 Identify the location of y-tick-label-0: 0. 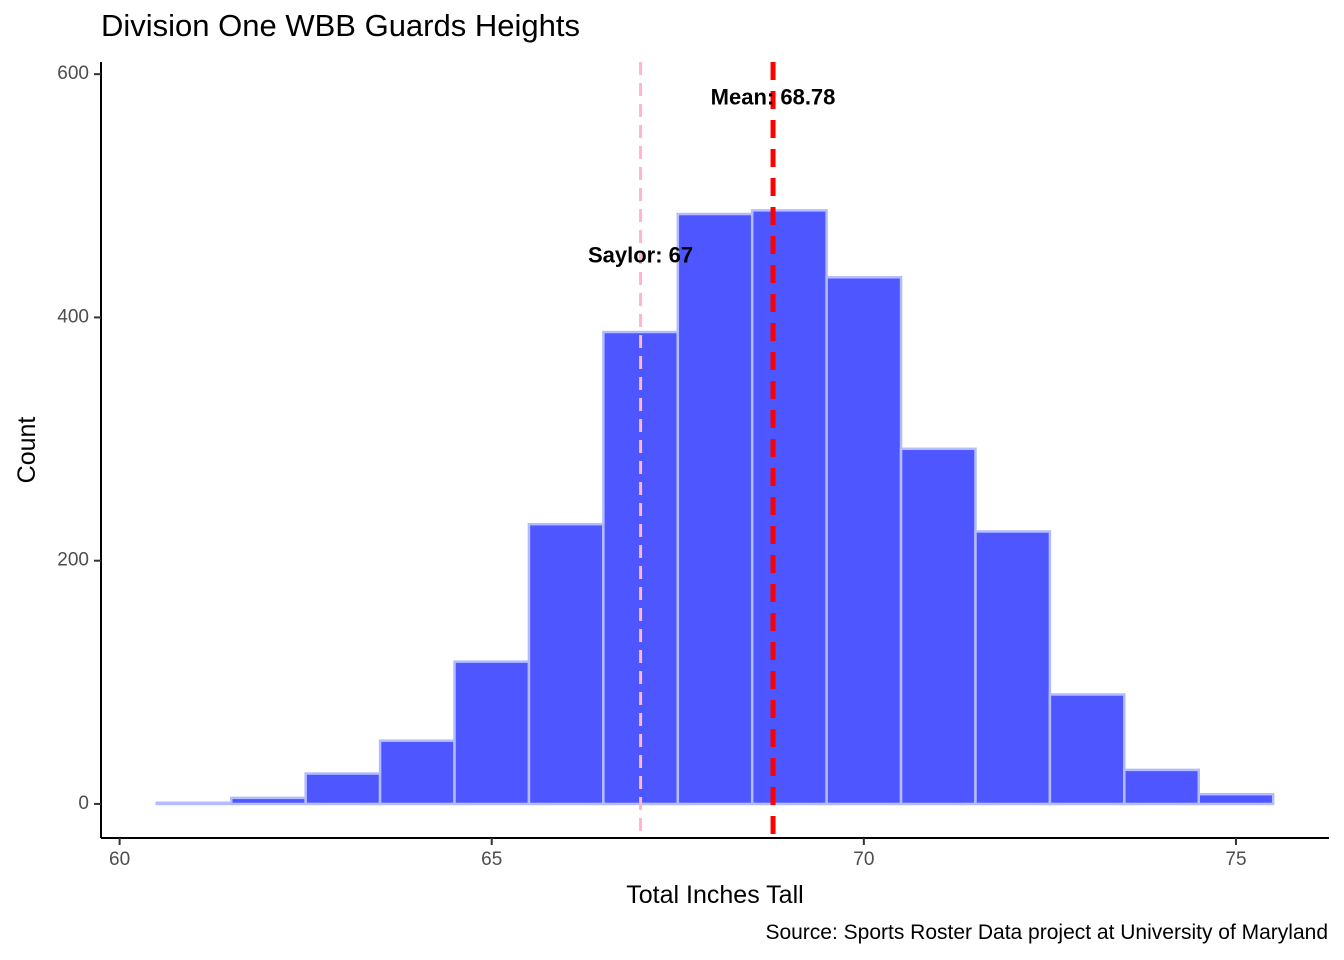
(83, 803).